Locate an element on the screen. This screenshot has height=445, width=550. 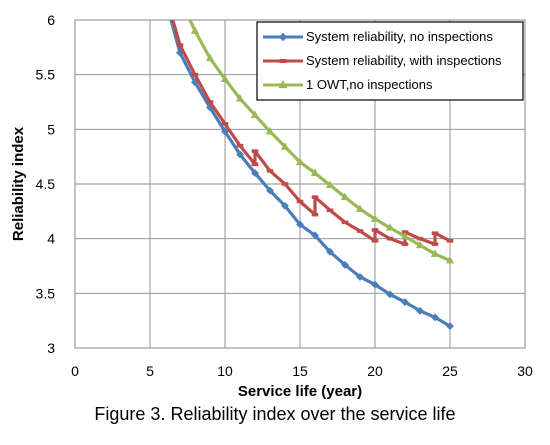
y-axis-title: Reliability index is located at coordinates (18, 183).